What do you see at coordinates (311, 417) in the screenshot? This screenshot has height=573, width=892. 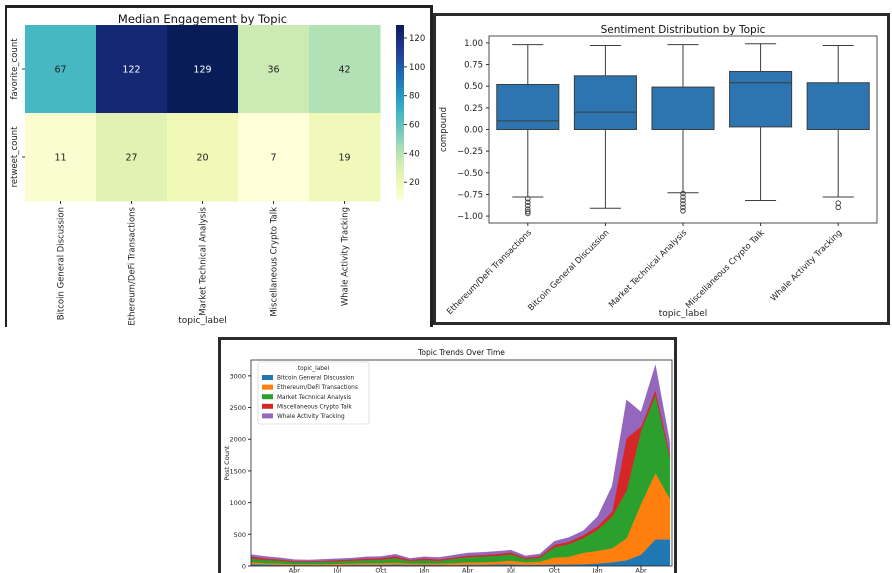 I see `legend-label: Whale Activity Tracking` at bounding box center [311, 417].